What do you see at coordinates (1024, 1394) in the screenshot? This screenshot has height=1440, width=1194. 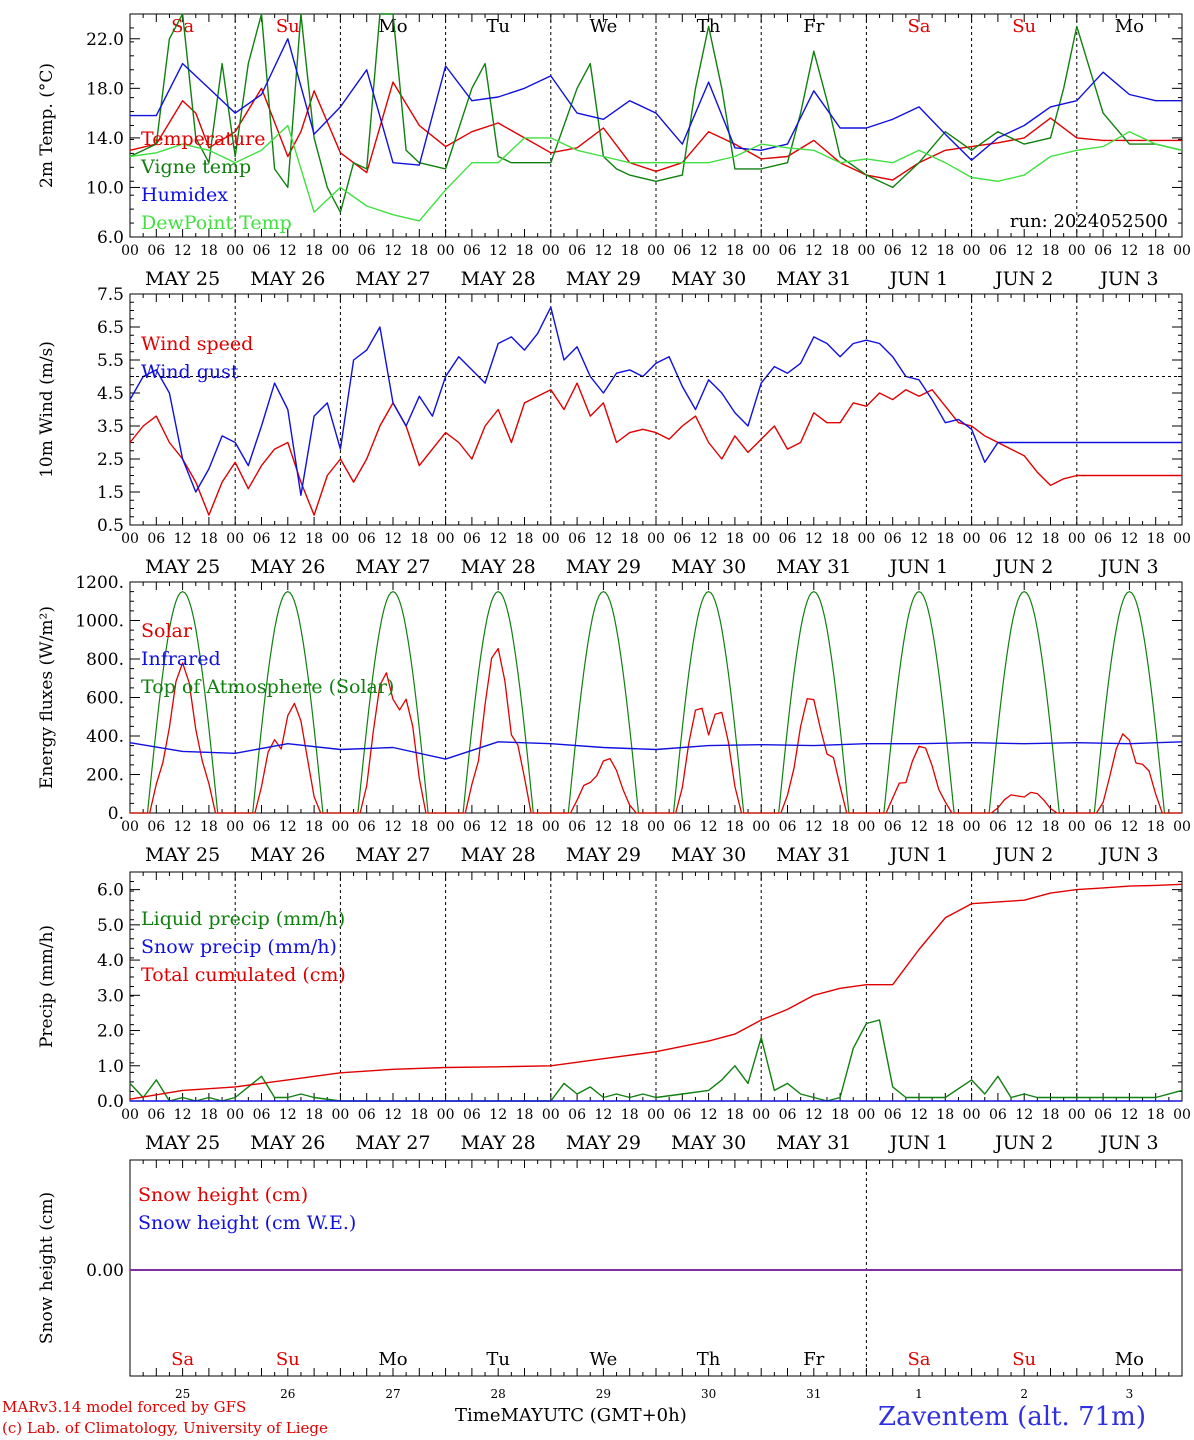 I see `day-number: 2` at bounding box center [1024, 1394].